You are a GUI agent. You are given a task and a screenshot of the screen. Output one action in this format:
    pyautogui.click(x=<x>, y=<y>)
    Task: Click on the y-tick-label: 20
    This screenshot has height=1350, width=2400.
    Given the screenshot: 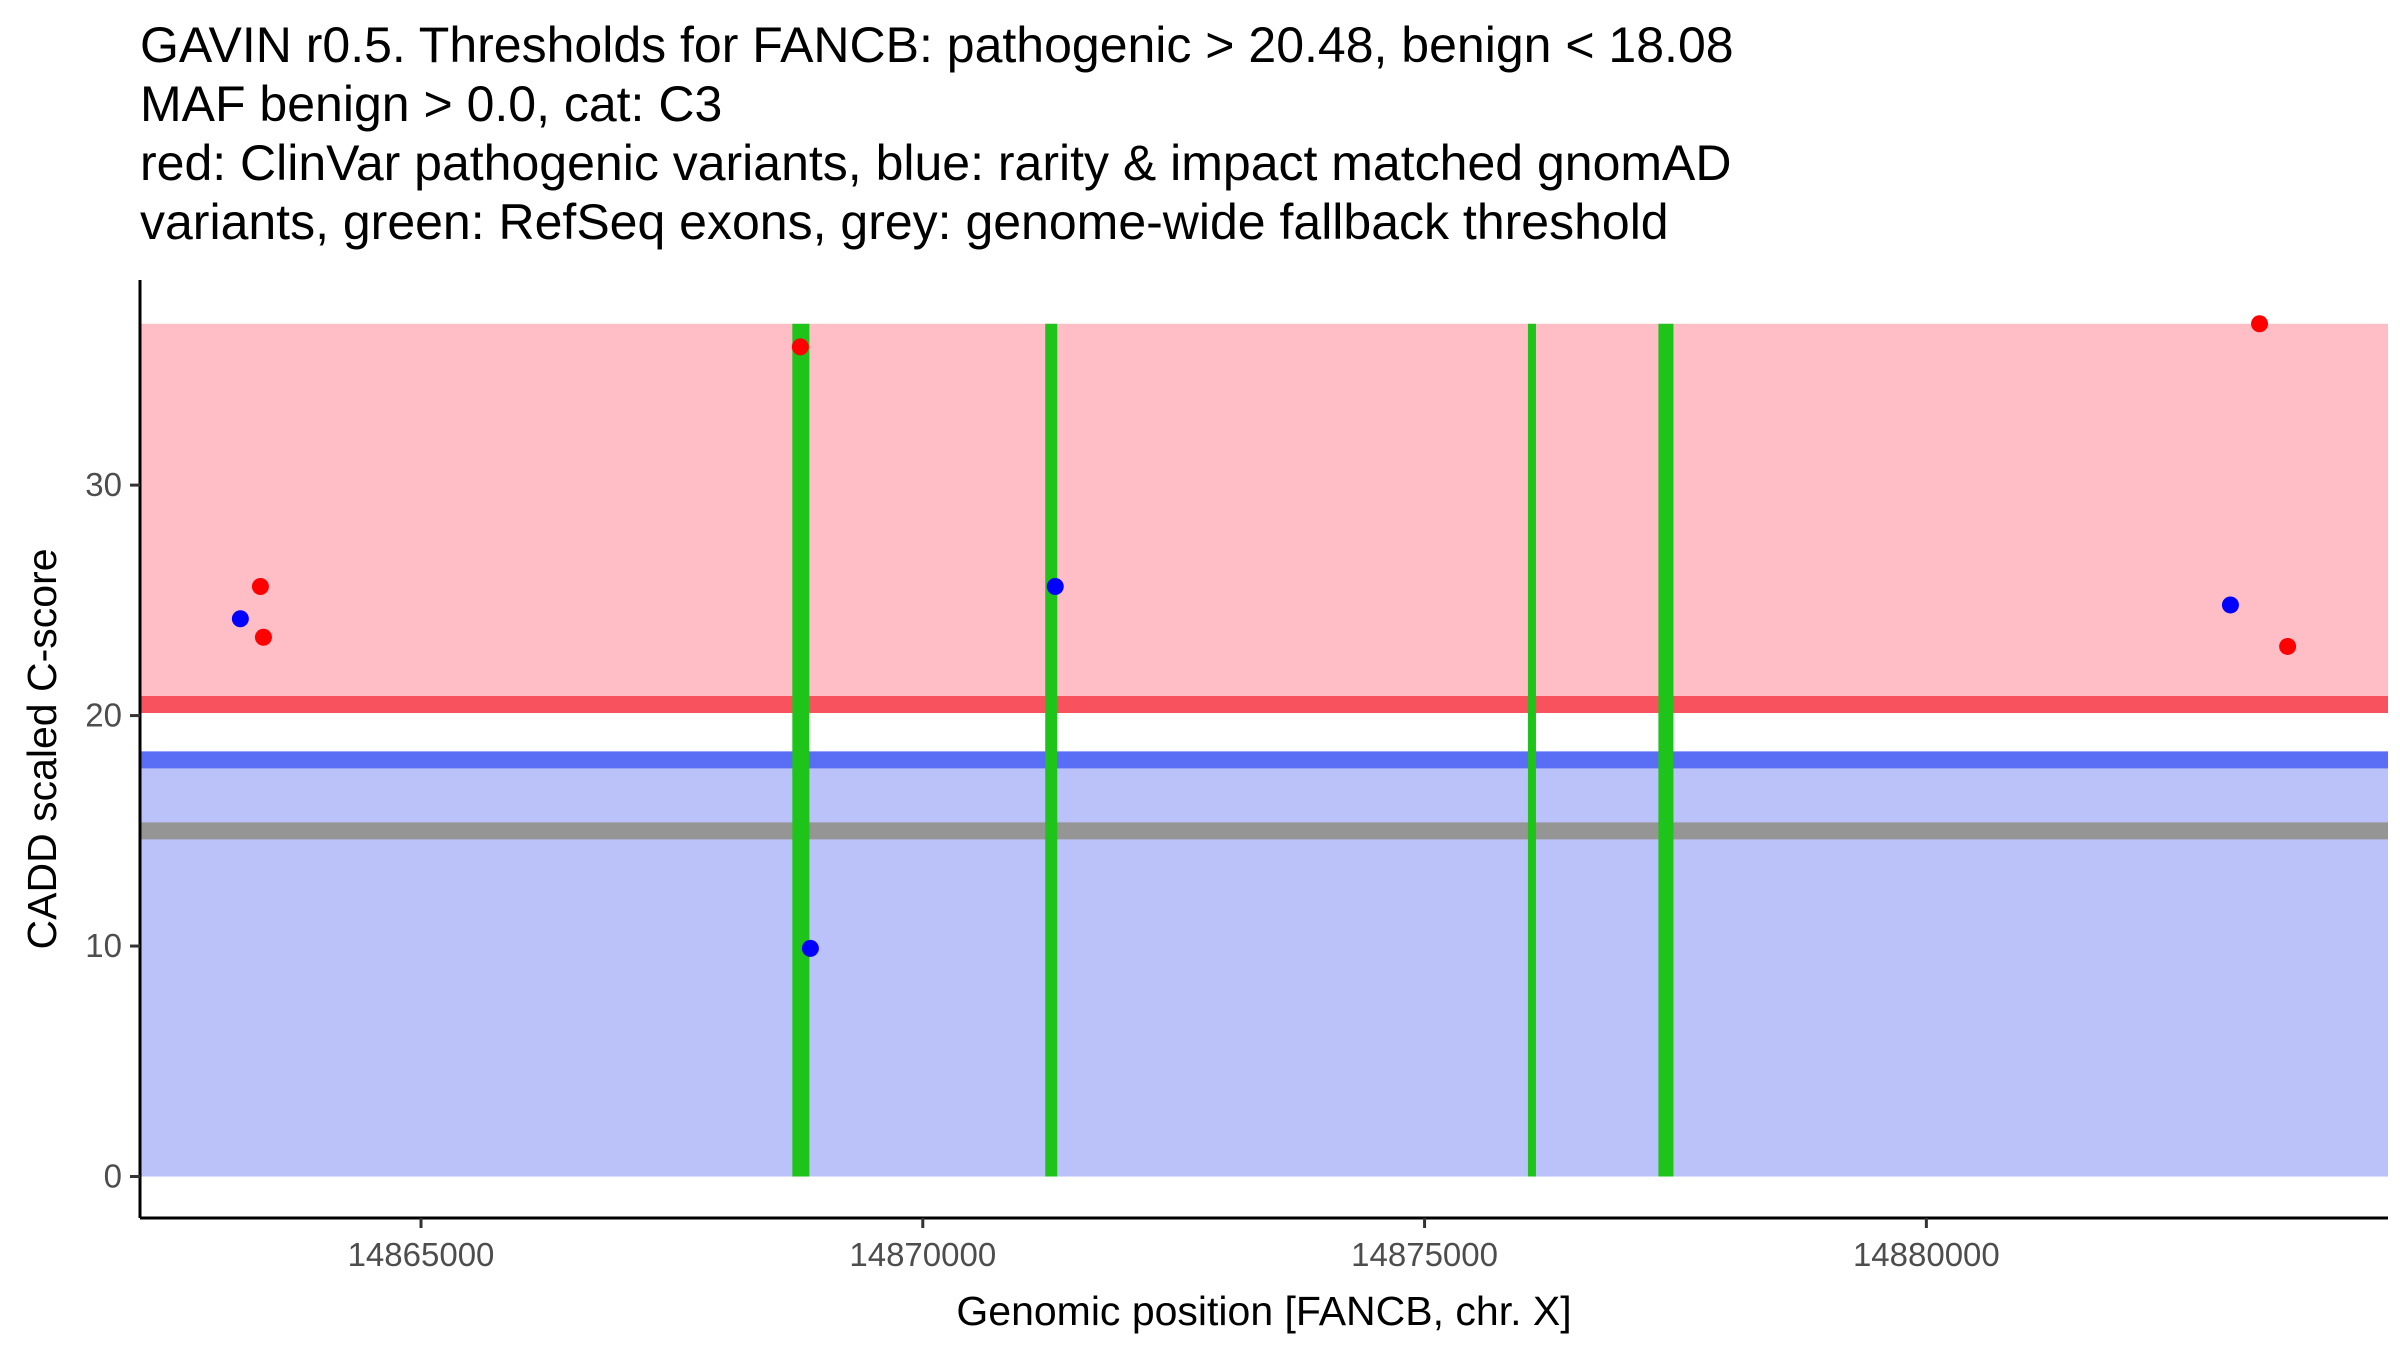 What is the action you would take?
    pyautogui.click(x=103, y=715)
    